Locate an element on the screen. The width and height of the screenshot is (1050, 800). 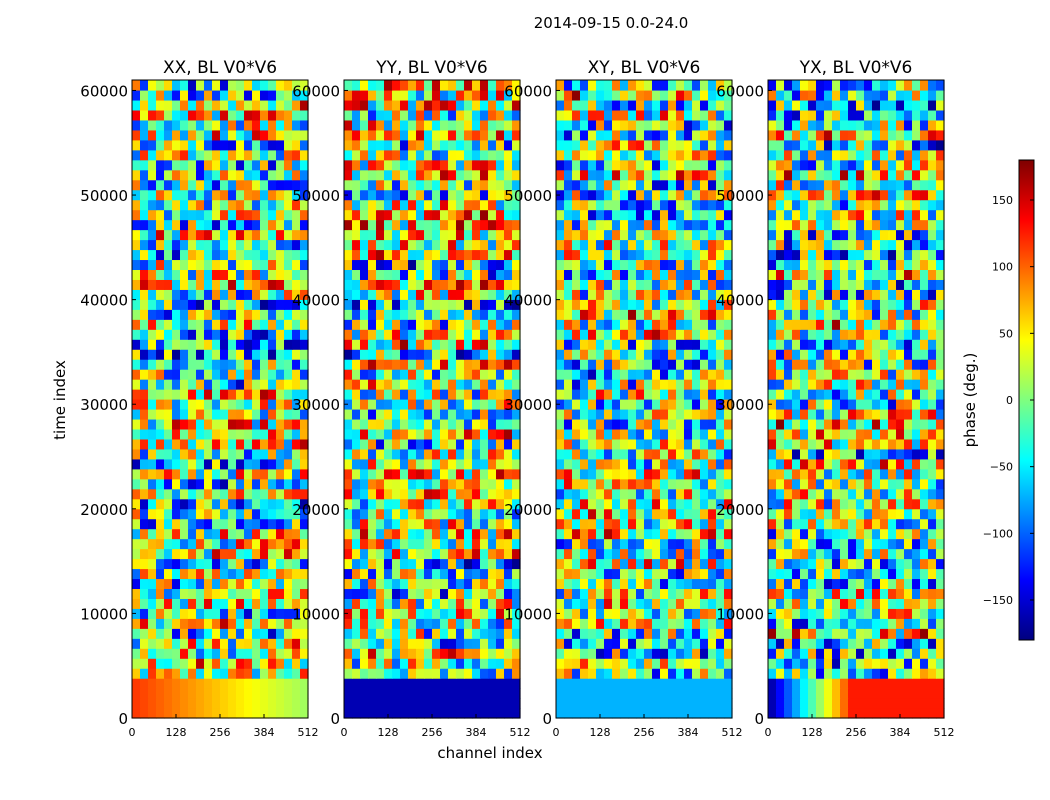
colorbar-tick-label: 100 is located at coordinates (1002, 267).